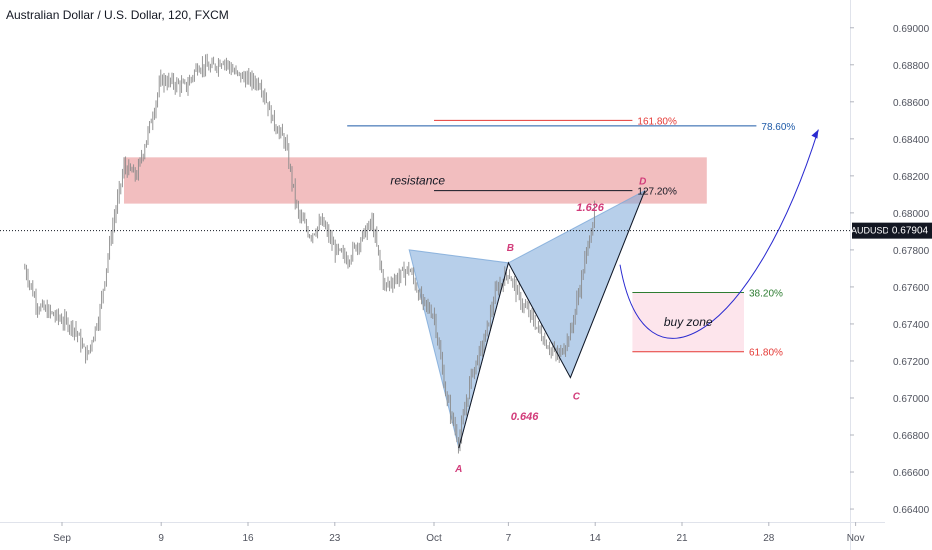  I want to click on x-tick-label: Oct, so click(434, 538).